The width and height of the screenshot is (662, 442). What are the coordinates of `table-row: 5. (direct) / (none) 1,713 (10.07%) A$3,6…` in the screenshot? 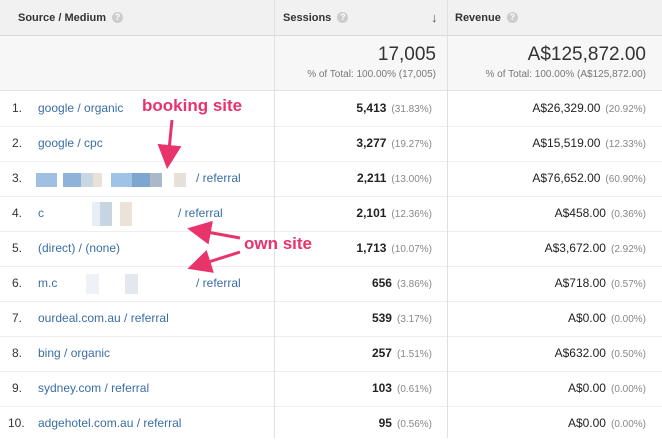 It's located at (331, 249).